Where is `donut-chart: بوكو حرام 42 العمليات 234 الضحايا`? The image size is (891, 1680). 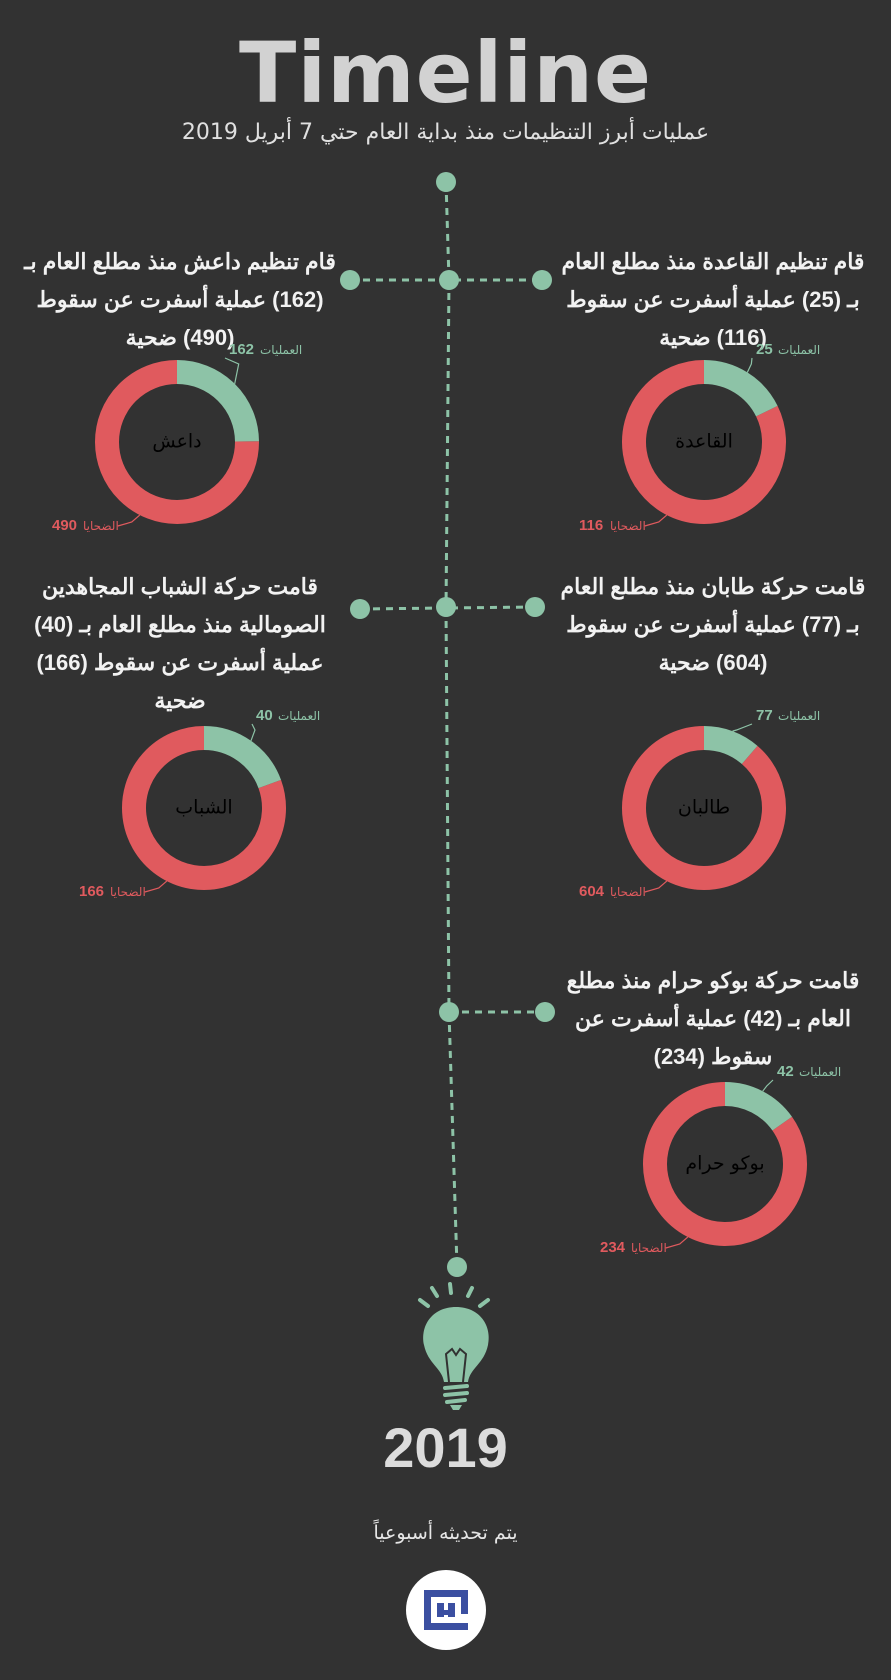 donut-chart: بوكو حرام 42 العمليات 234 الضحايا is located at coordinates (720, 1159).